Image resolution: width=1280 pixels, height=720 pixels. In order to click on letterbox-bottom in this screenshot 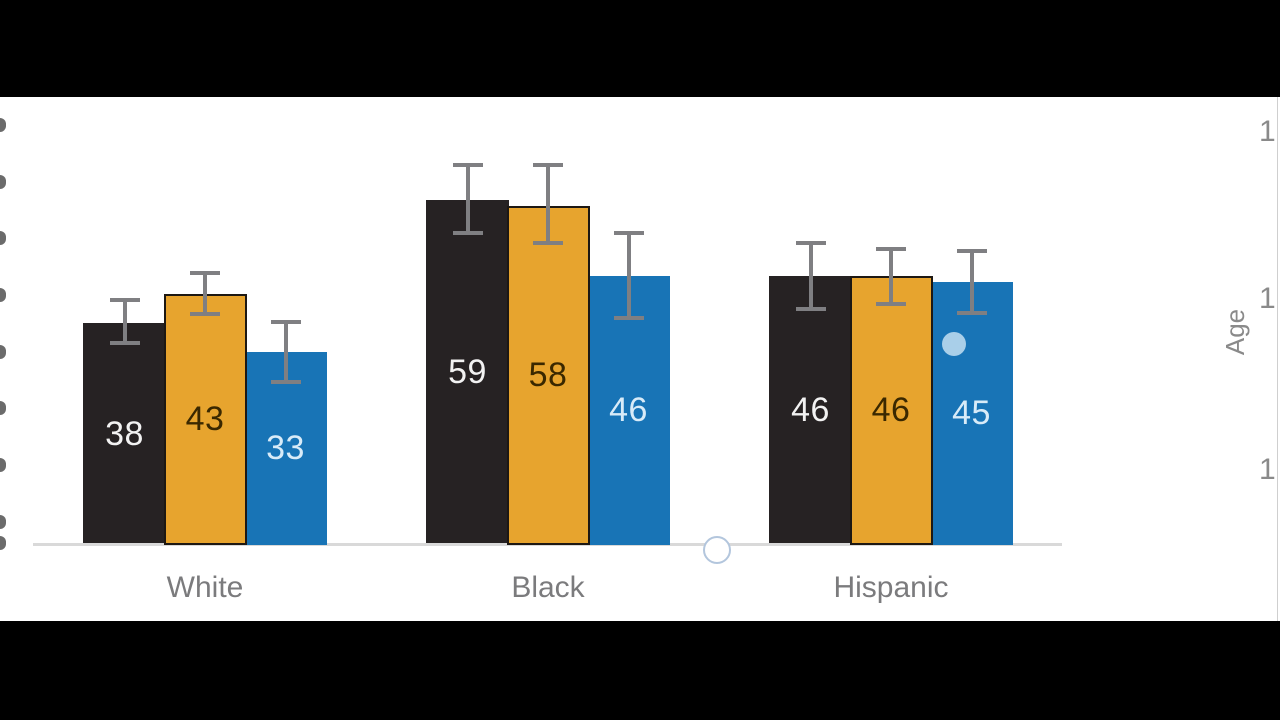, I will do `click(640, 670)`.